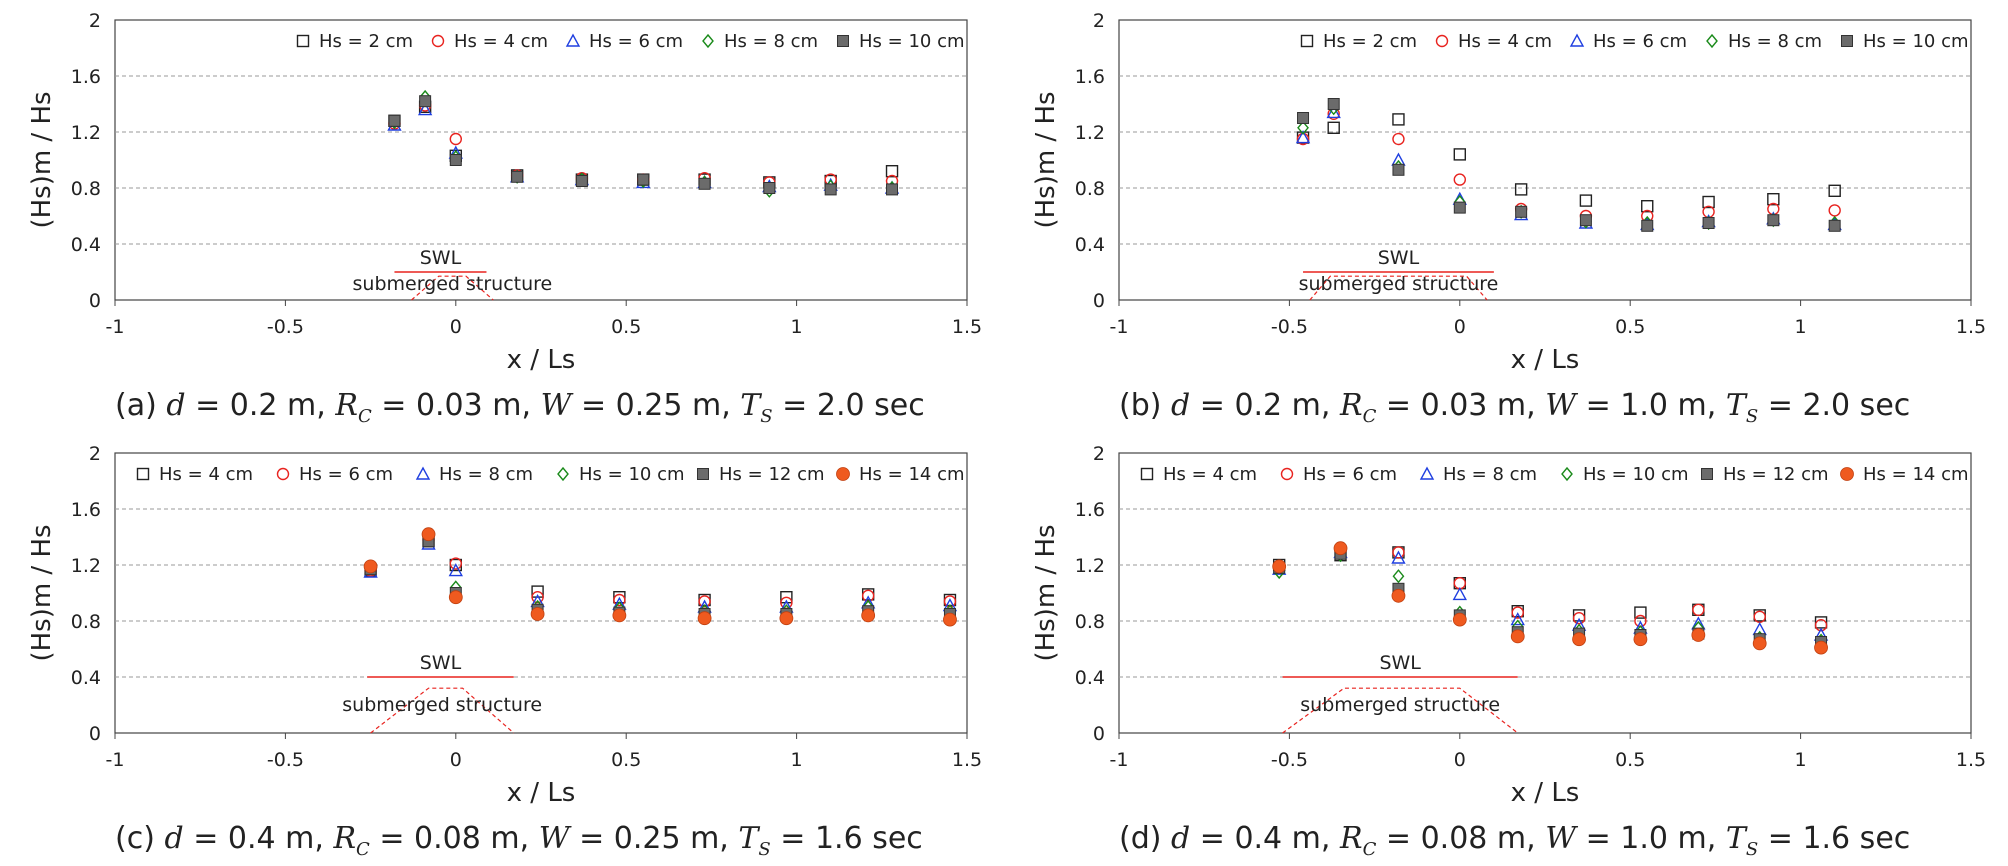 The height and width of the screenshot is (866, 2008). I want to click on legend-label: Hs = 10 cm, so click(632, 474).